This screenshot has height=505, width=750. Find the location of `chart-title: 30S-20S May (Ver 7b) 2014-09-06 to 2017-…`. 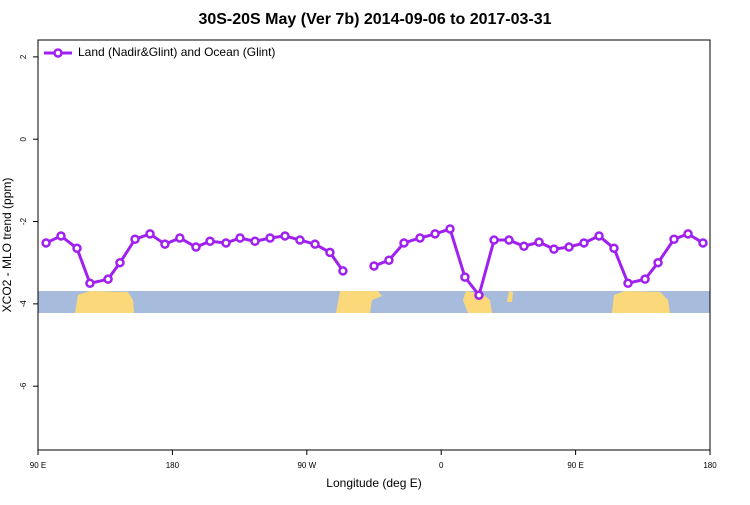

chart-title: 30S-20S May (Ver 7b) 2014-09-06 to 2017-… is located at coordinates (374, 19).